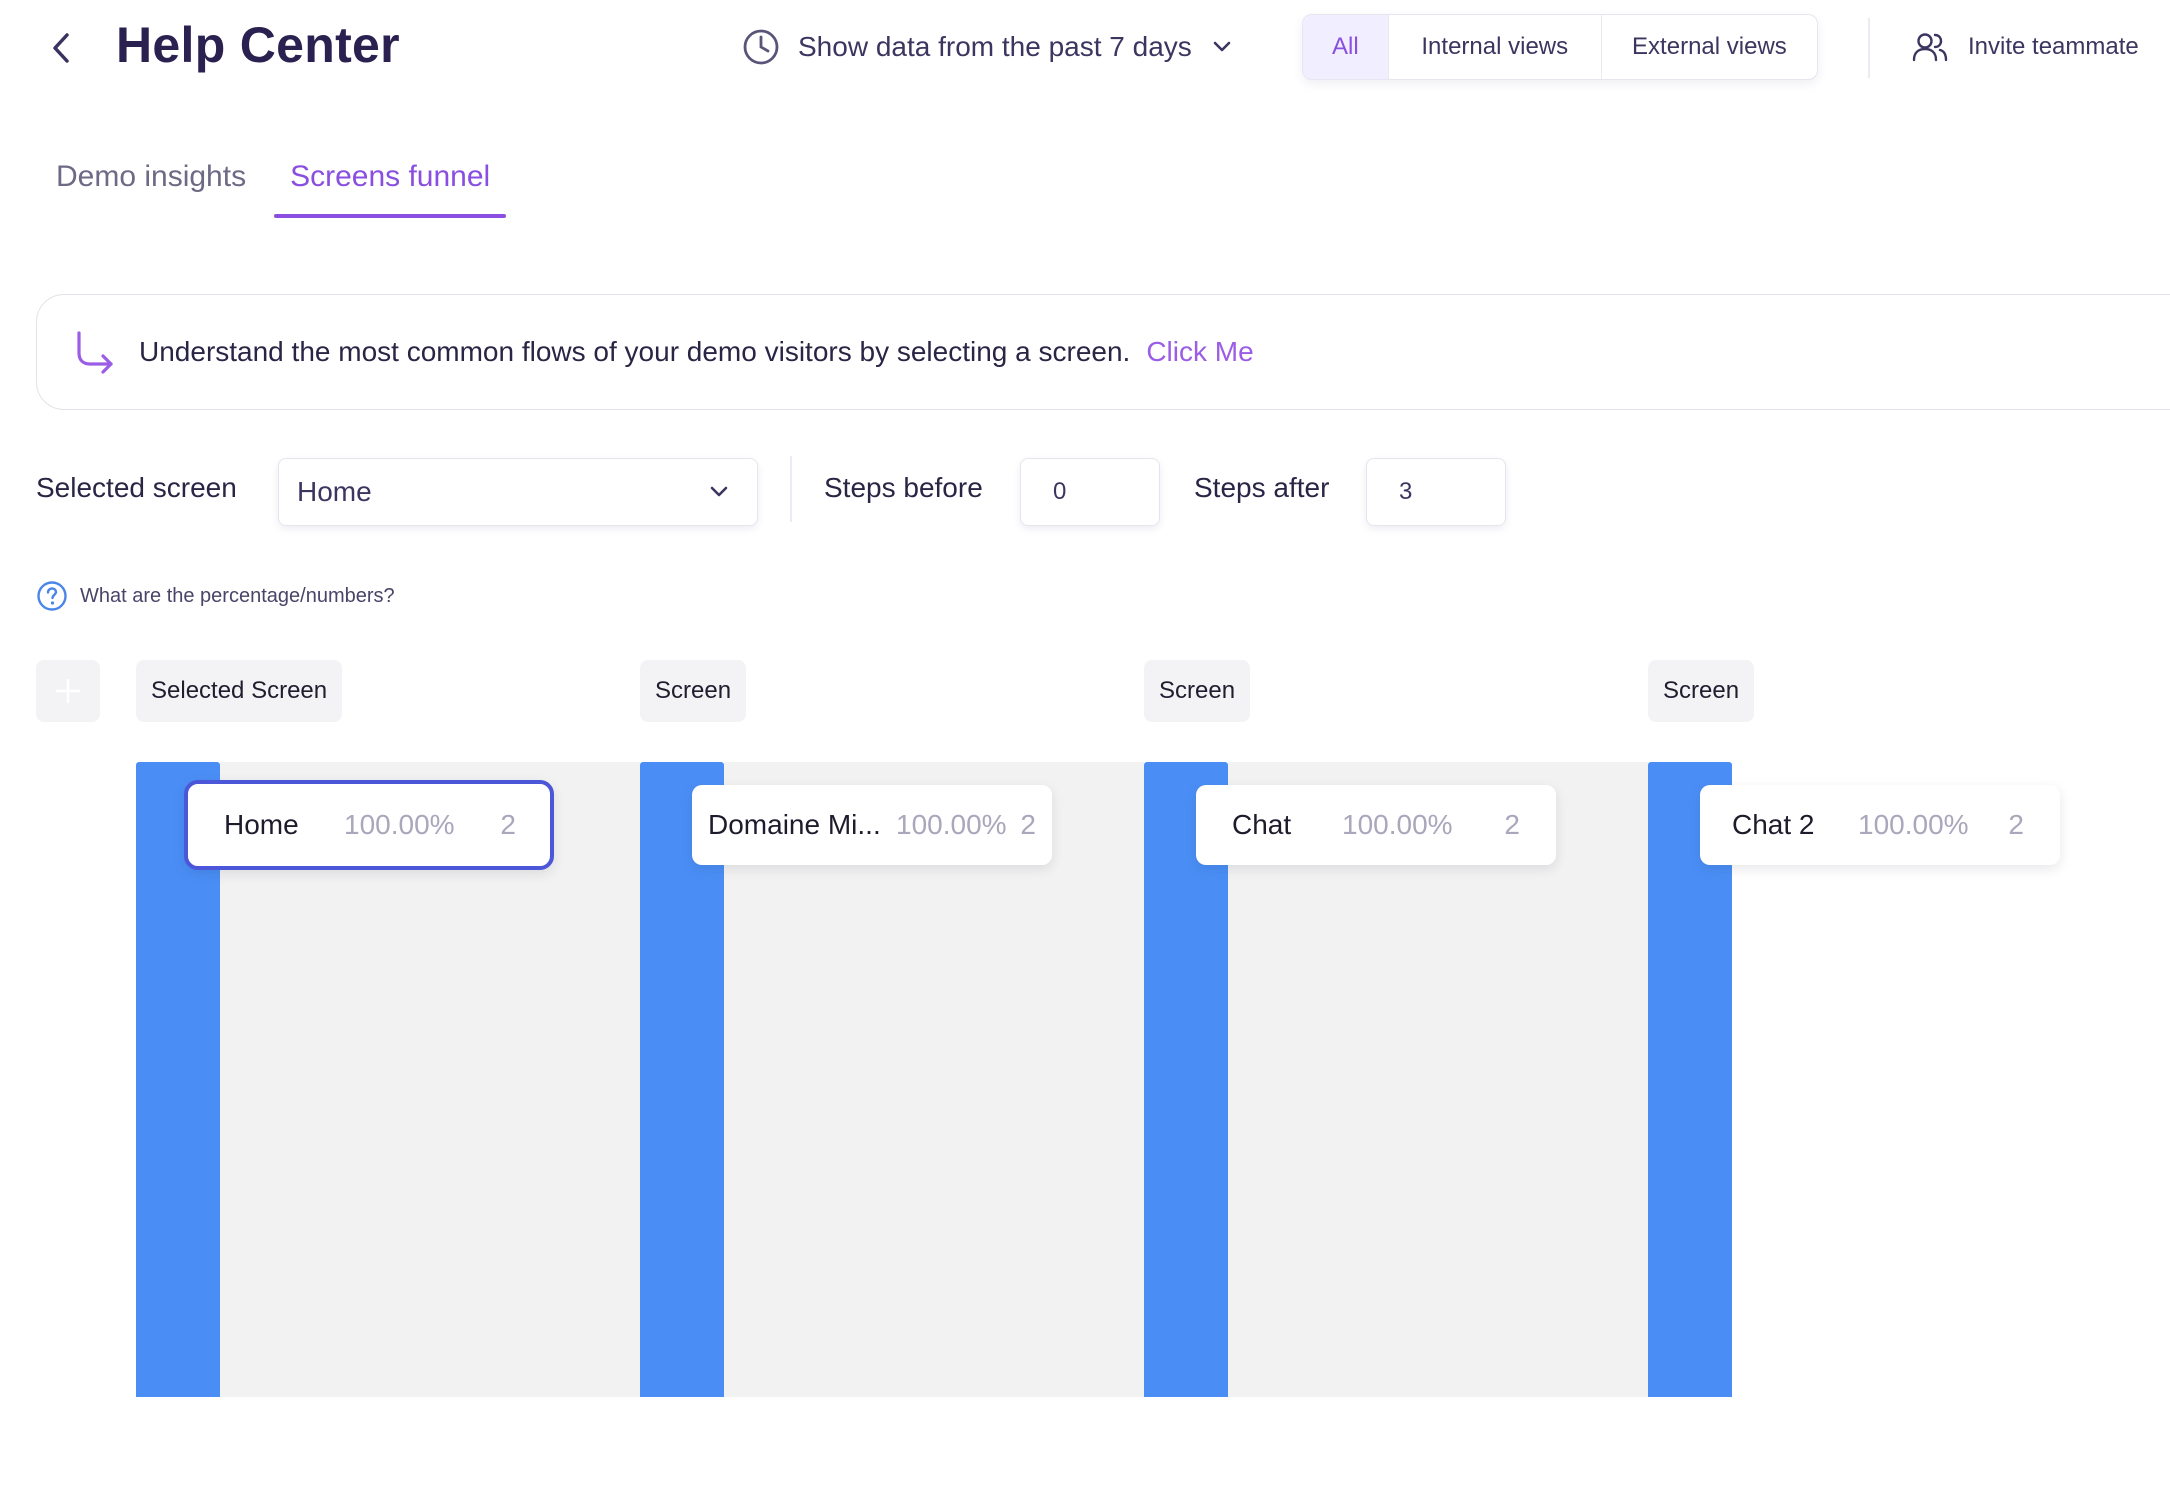 Image resolution: width=2170 pixels, height=1496 pixels. I want to click on column-header-step-2: Screen, so click(1197, 691).